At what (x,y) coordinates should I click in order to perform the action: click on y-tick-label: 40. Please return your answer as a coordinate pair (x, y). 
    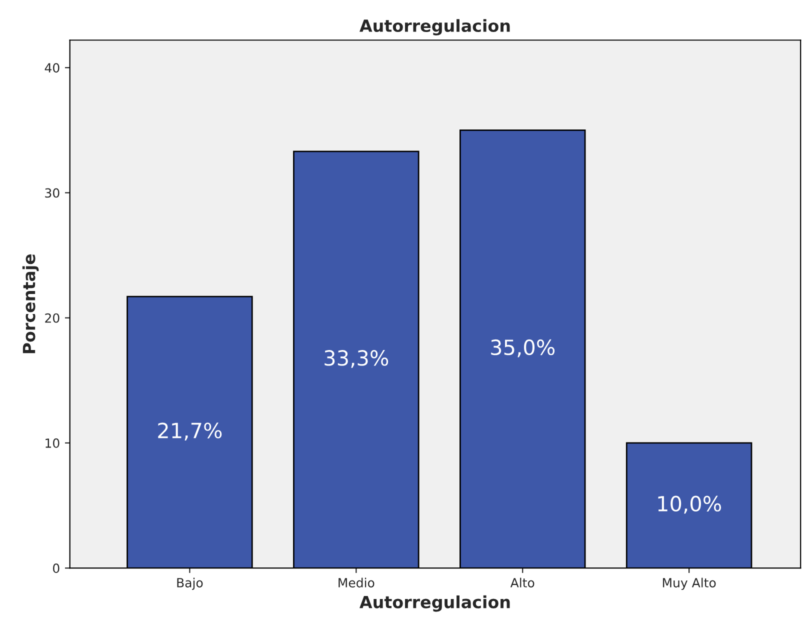
    Looking at the image, I should click on (52, 68).